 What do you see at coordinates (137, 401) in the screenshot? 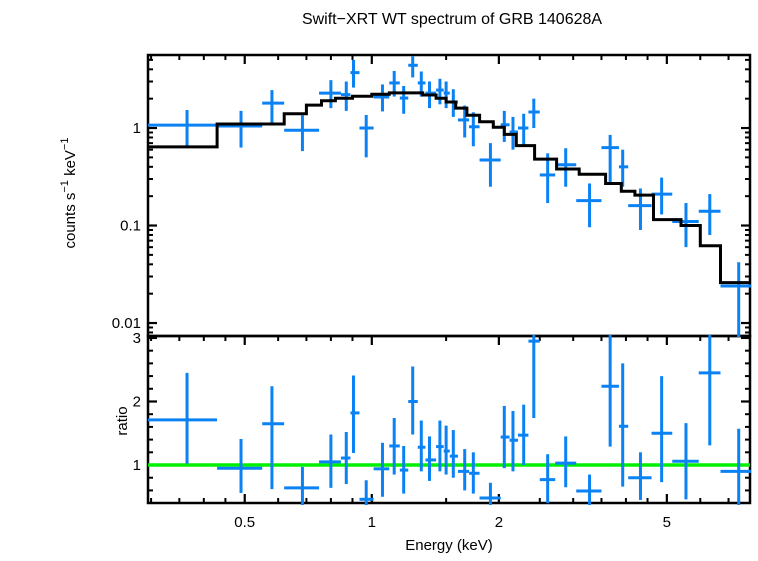
I see `y-bottom-tick-label: 2` at bounding box center [137, 401].